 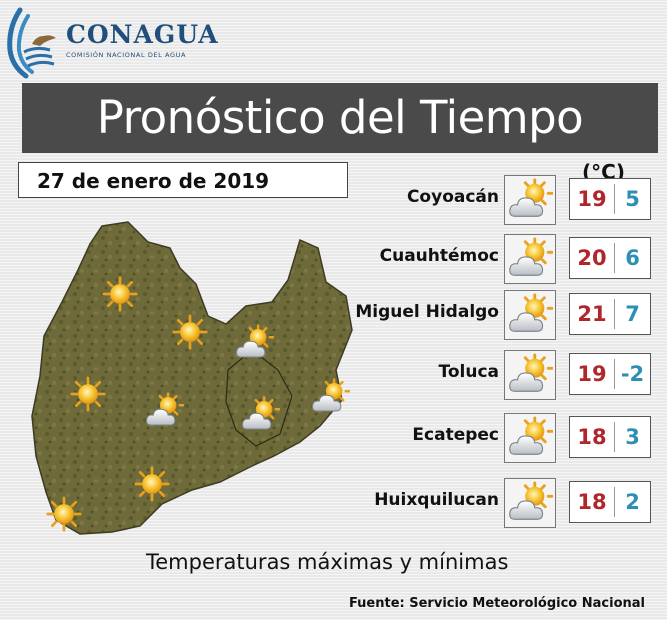 What do you see at coordinates (610, 199) in the screenshot?
I see `temperature-box: 19 5` at bounding box center [610, 199].